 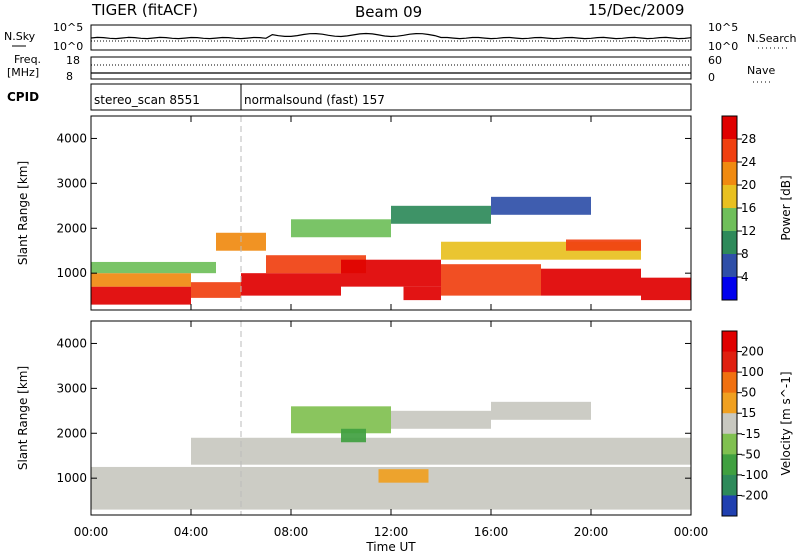 I want to click on nsky-tick-top-left: 10^5, so click(x=68, y=27).